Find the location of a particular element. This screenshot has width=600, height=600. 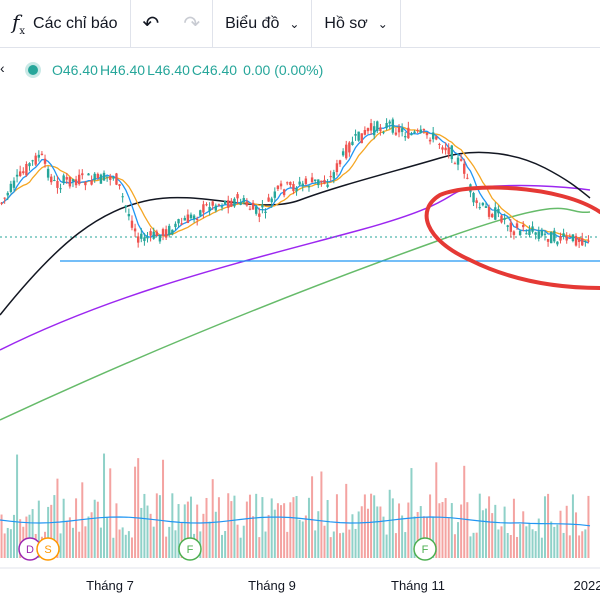

indicators-button: fx Các chỉ báo is located at coordinates (65, 24).